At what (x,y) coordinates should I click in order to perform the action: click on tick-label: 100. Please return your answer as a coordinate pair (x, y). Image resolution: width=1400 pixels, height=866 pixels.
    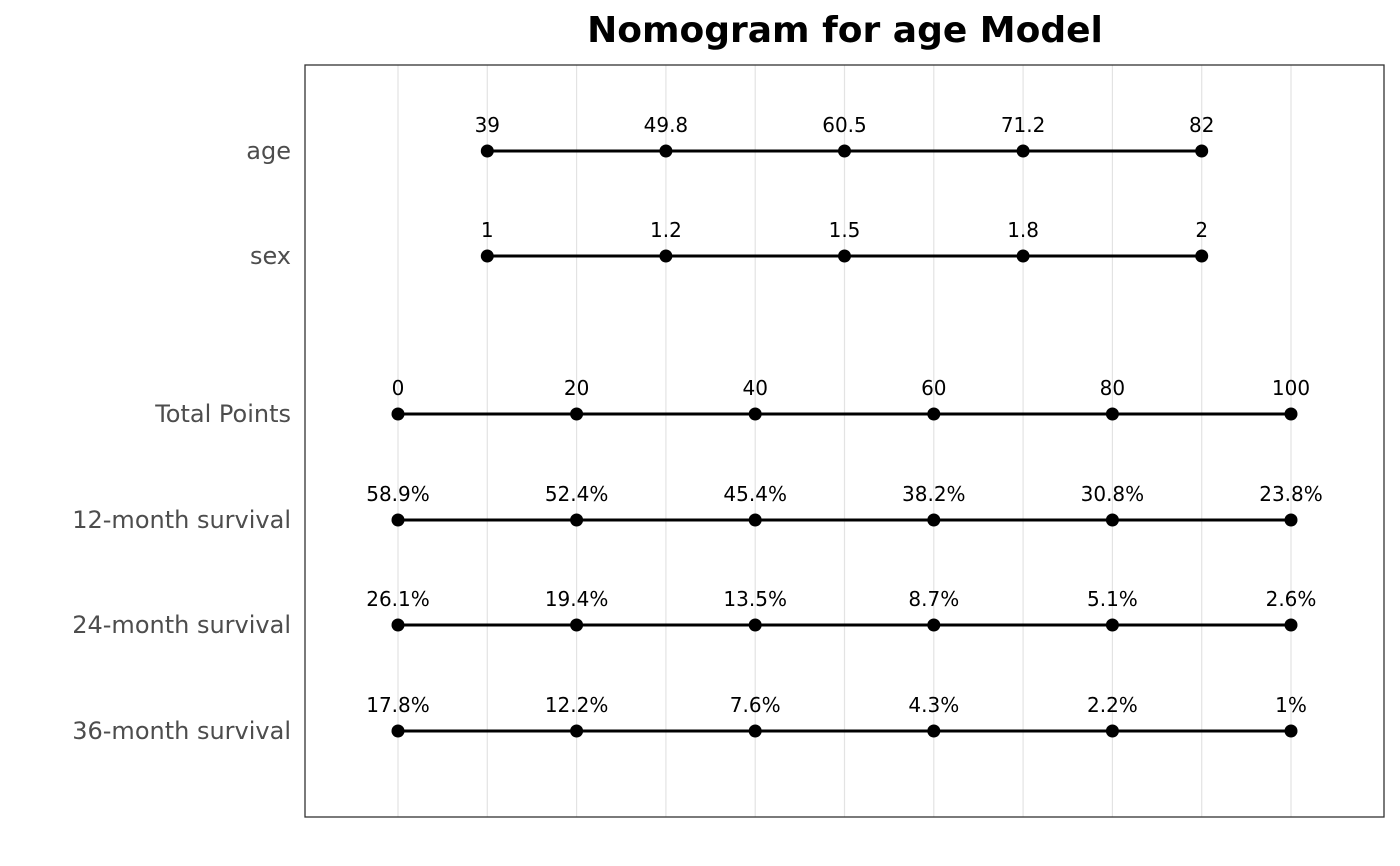
    Looking at the image, I should click on (1291, 388).